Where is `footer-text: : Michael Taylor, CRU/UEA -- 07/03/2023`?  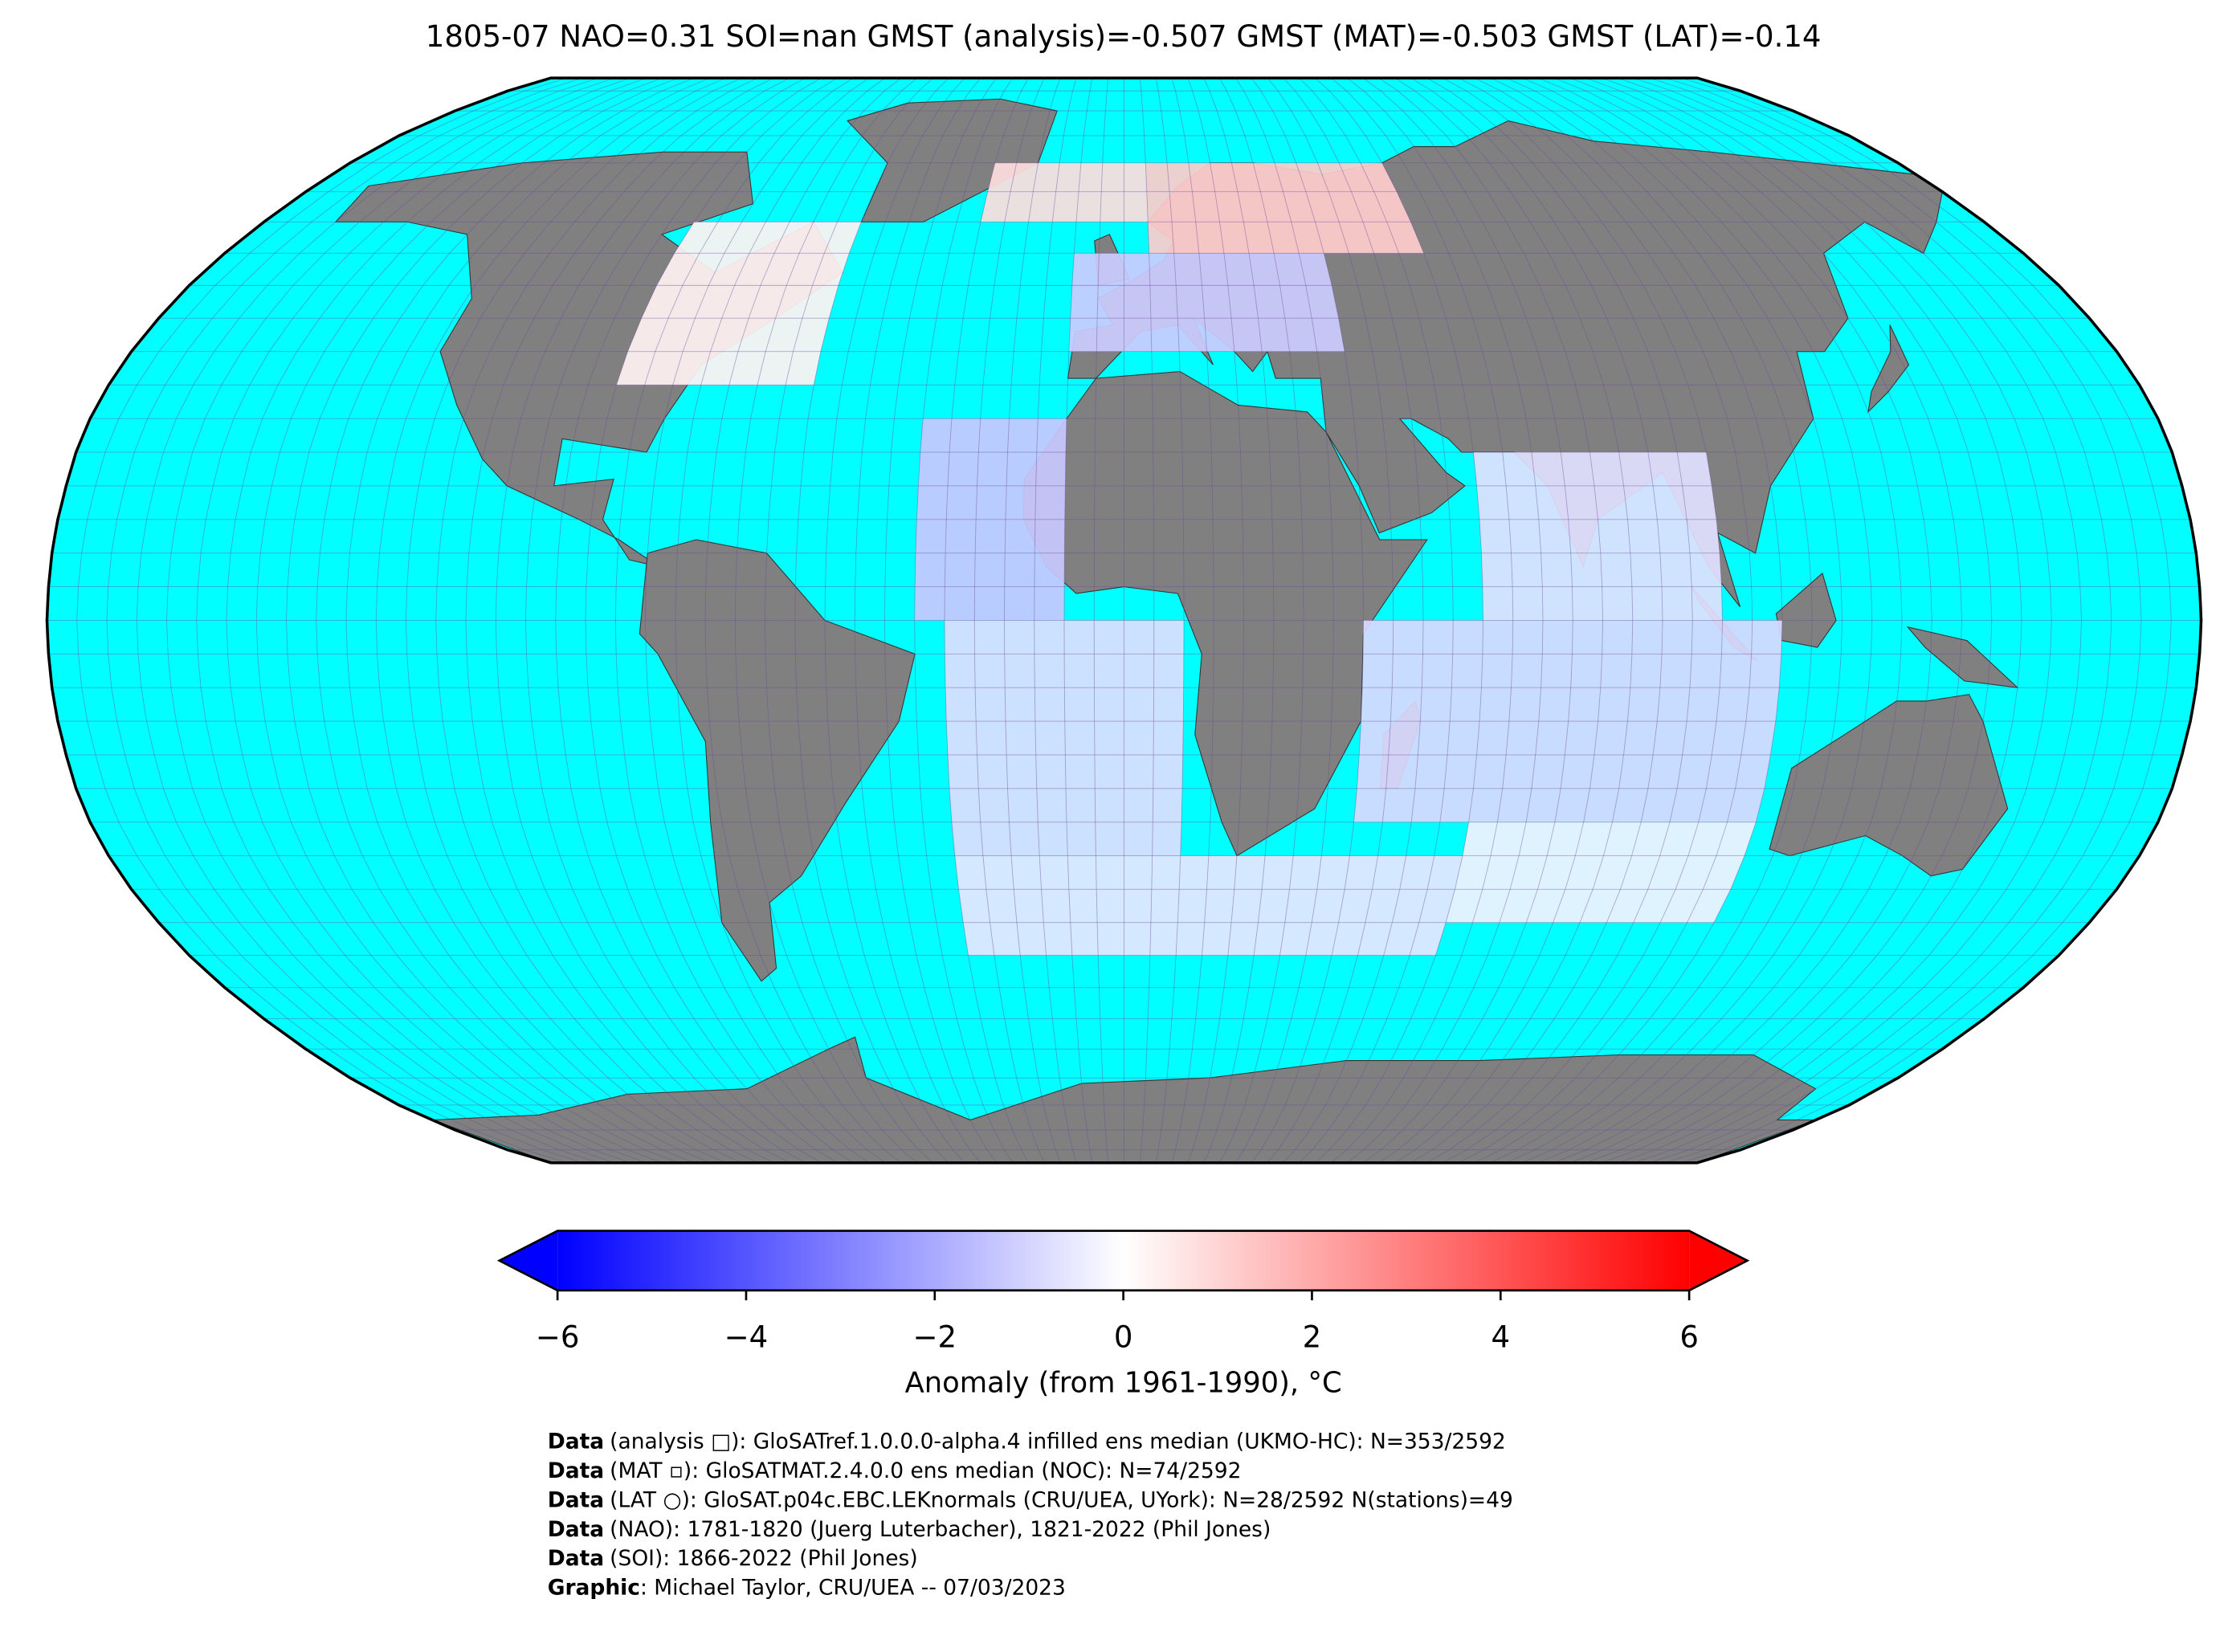
footer-text: : Michael Taylor, CRU/UEA -- 07/03/2023 is located at coordinates (853, 1587).